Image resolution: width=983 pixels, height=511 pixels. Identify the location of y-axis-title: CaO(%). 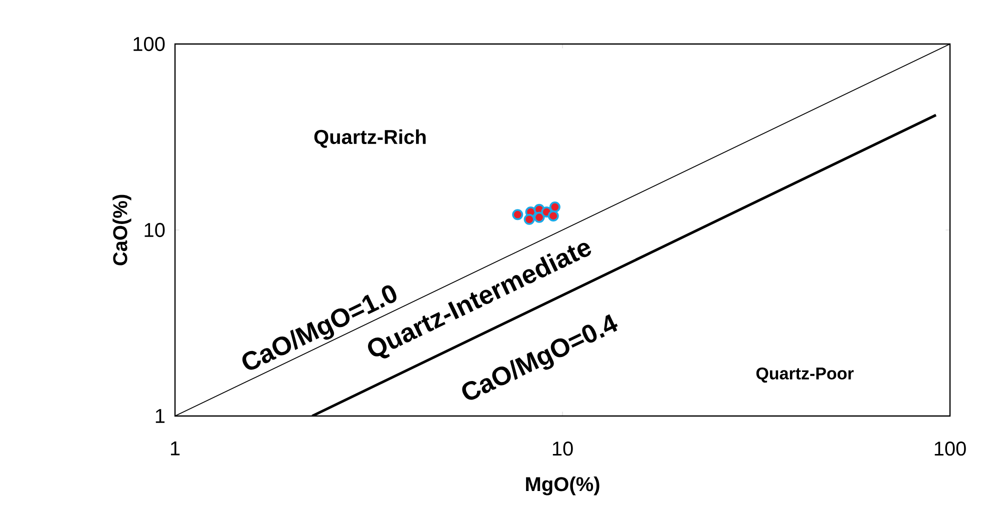
(122, 230).